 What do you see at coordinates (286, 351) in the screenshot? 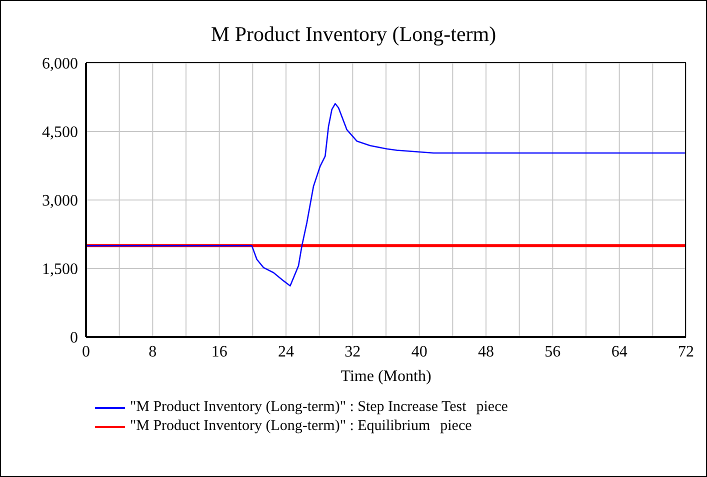
I see `x-tick-label: 24` at bounding box center [286, 351].